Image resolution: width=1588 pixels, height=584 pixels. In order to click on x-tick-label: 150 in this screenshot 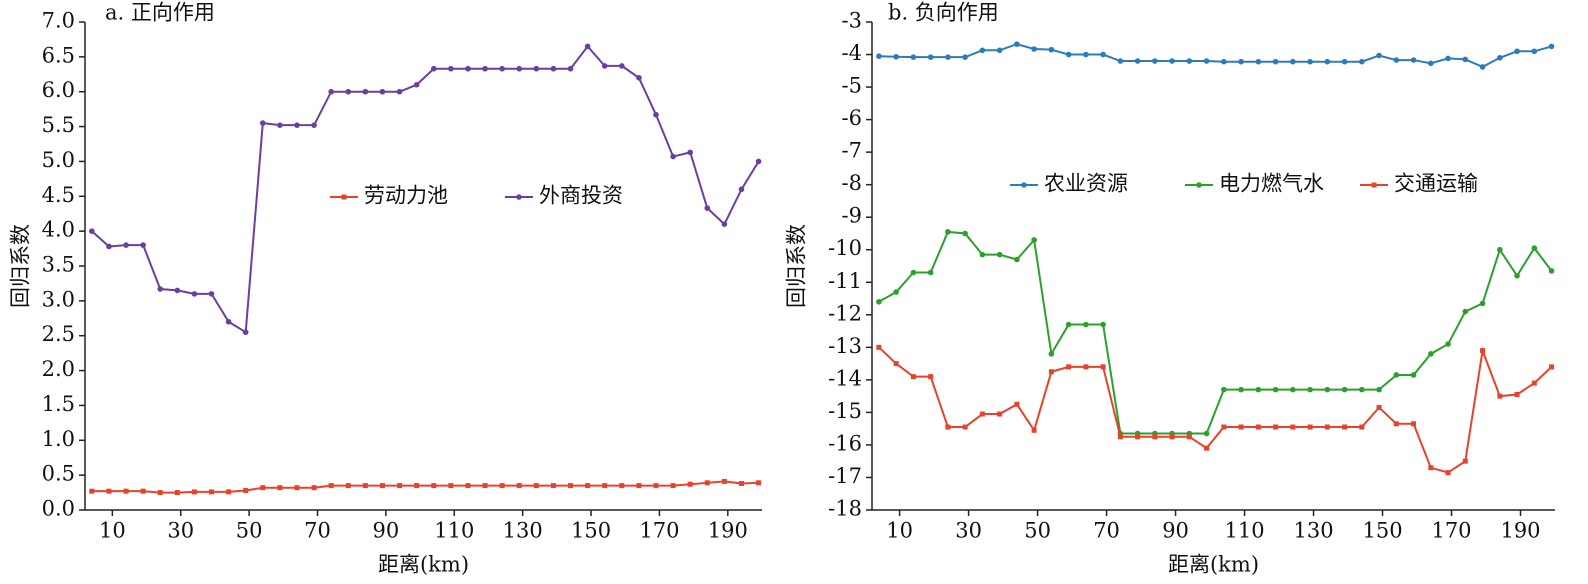, I will do `click(1382, 531)`.